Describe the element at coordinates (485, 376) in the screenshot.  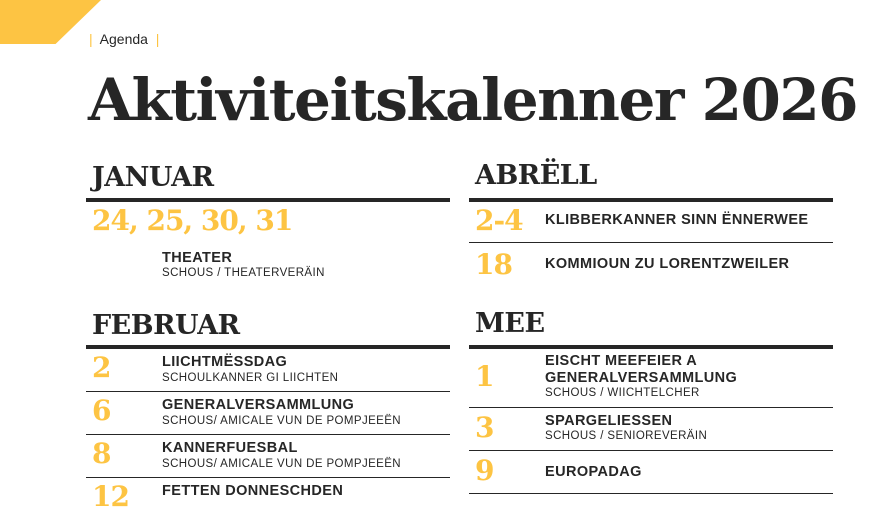
I see `event-date: 1` at that location.